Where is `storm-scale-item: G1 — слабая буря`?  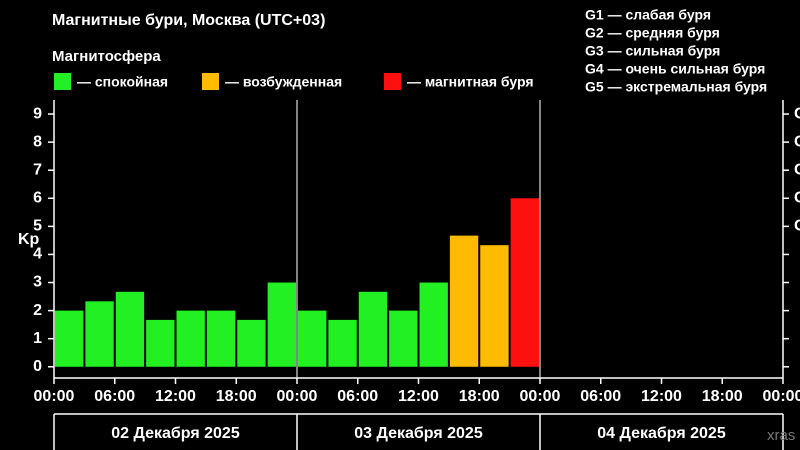 storm-scale-item: G1 — слабая буря is located at coordinates (648, 15).